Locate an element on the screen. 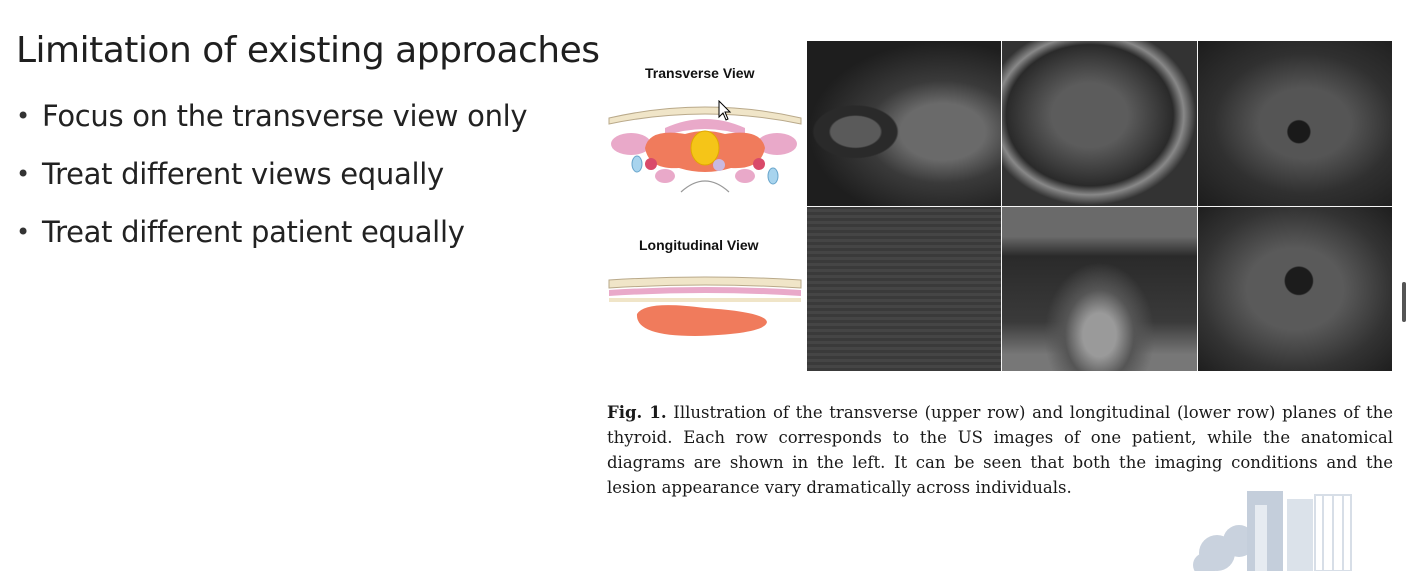 This screenshot has height=571, width=1407. artery-left is located at coordinates (651, 164).